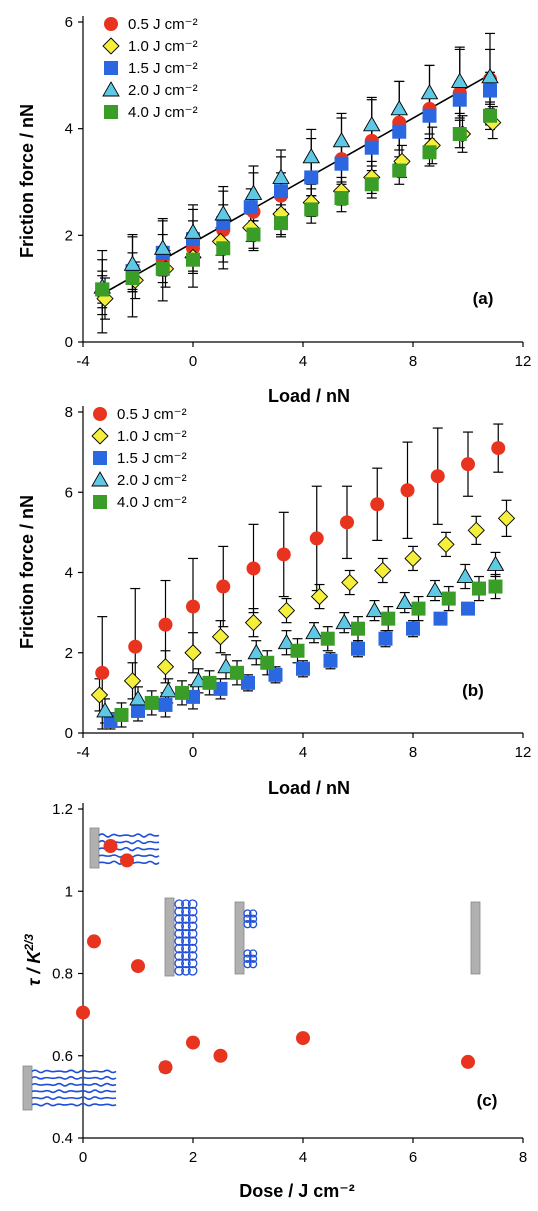  I want to click on y-tick-label: 0.4, so click(62, 1138).